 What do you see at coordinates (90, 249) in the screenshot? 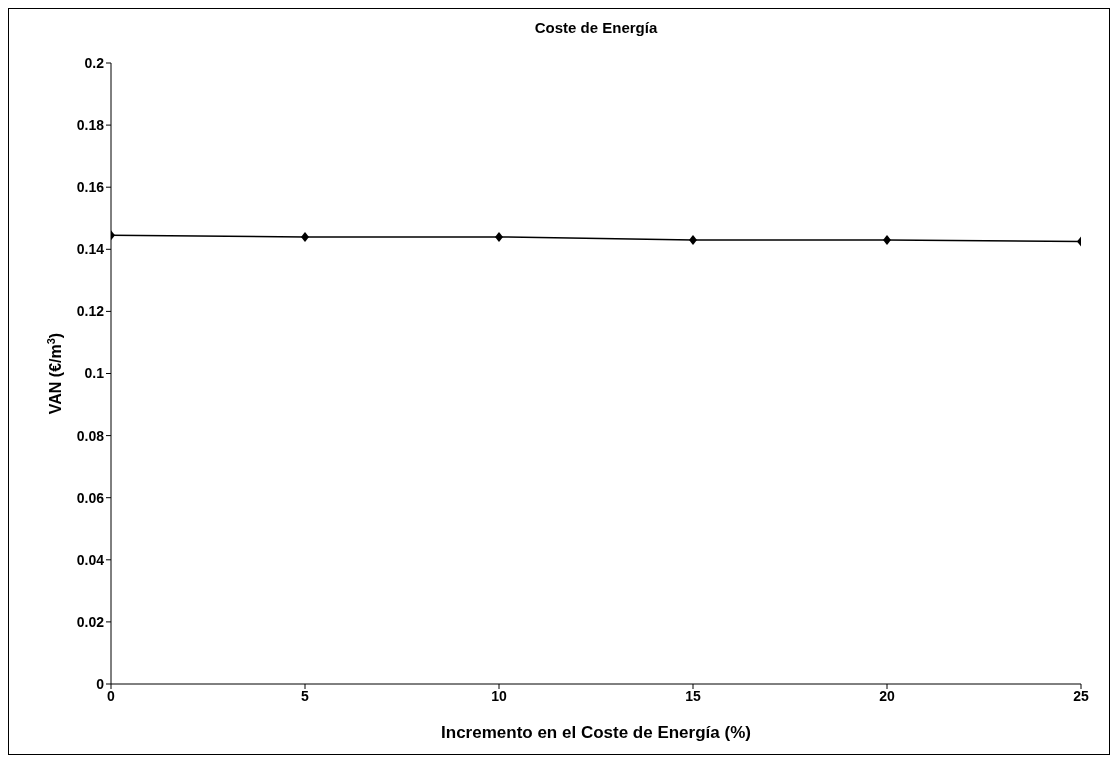
I see `y-tick-label: 0.14` at bounding box center [90, 249].